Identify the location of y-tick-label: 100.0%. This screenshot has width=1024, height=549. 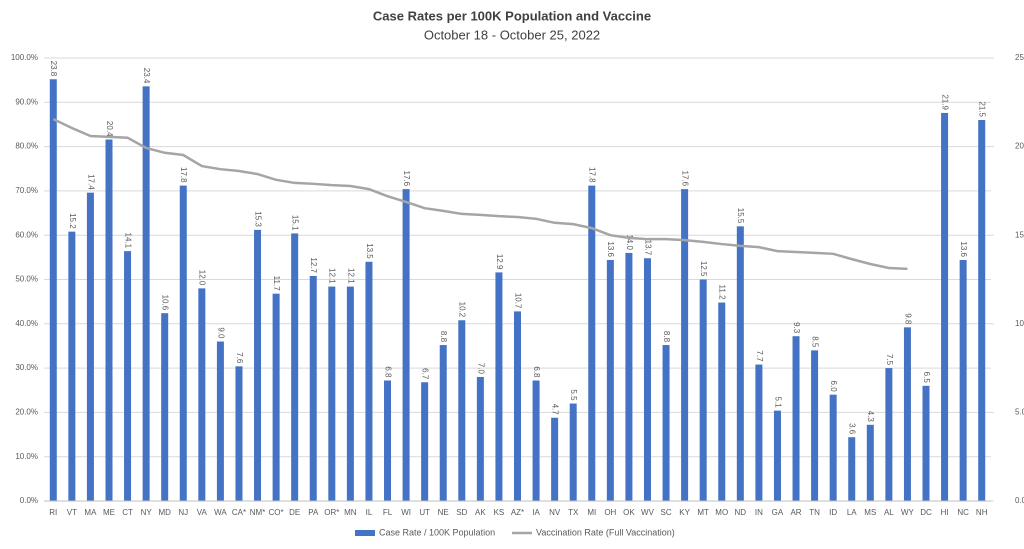
(24, 57).